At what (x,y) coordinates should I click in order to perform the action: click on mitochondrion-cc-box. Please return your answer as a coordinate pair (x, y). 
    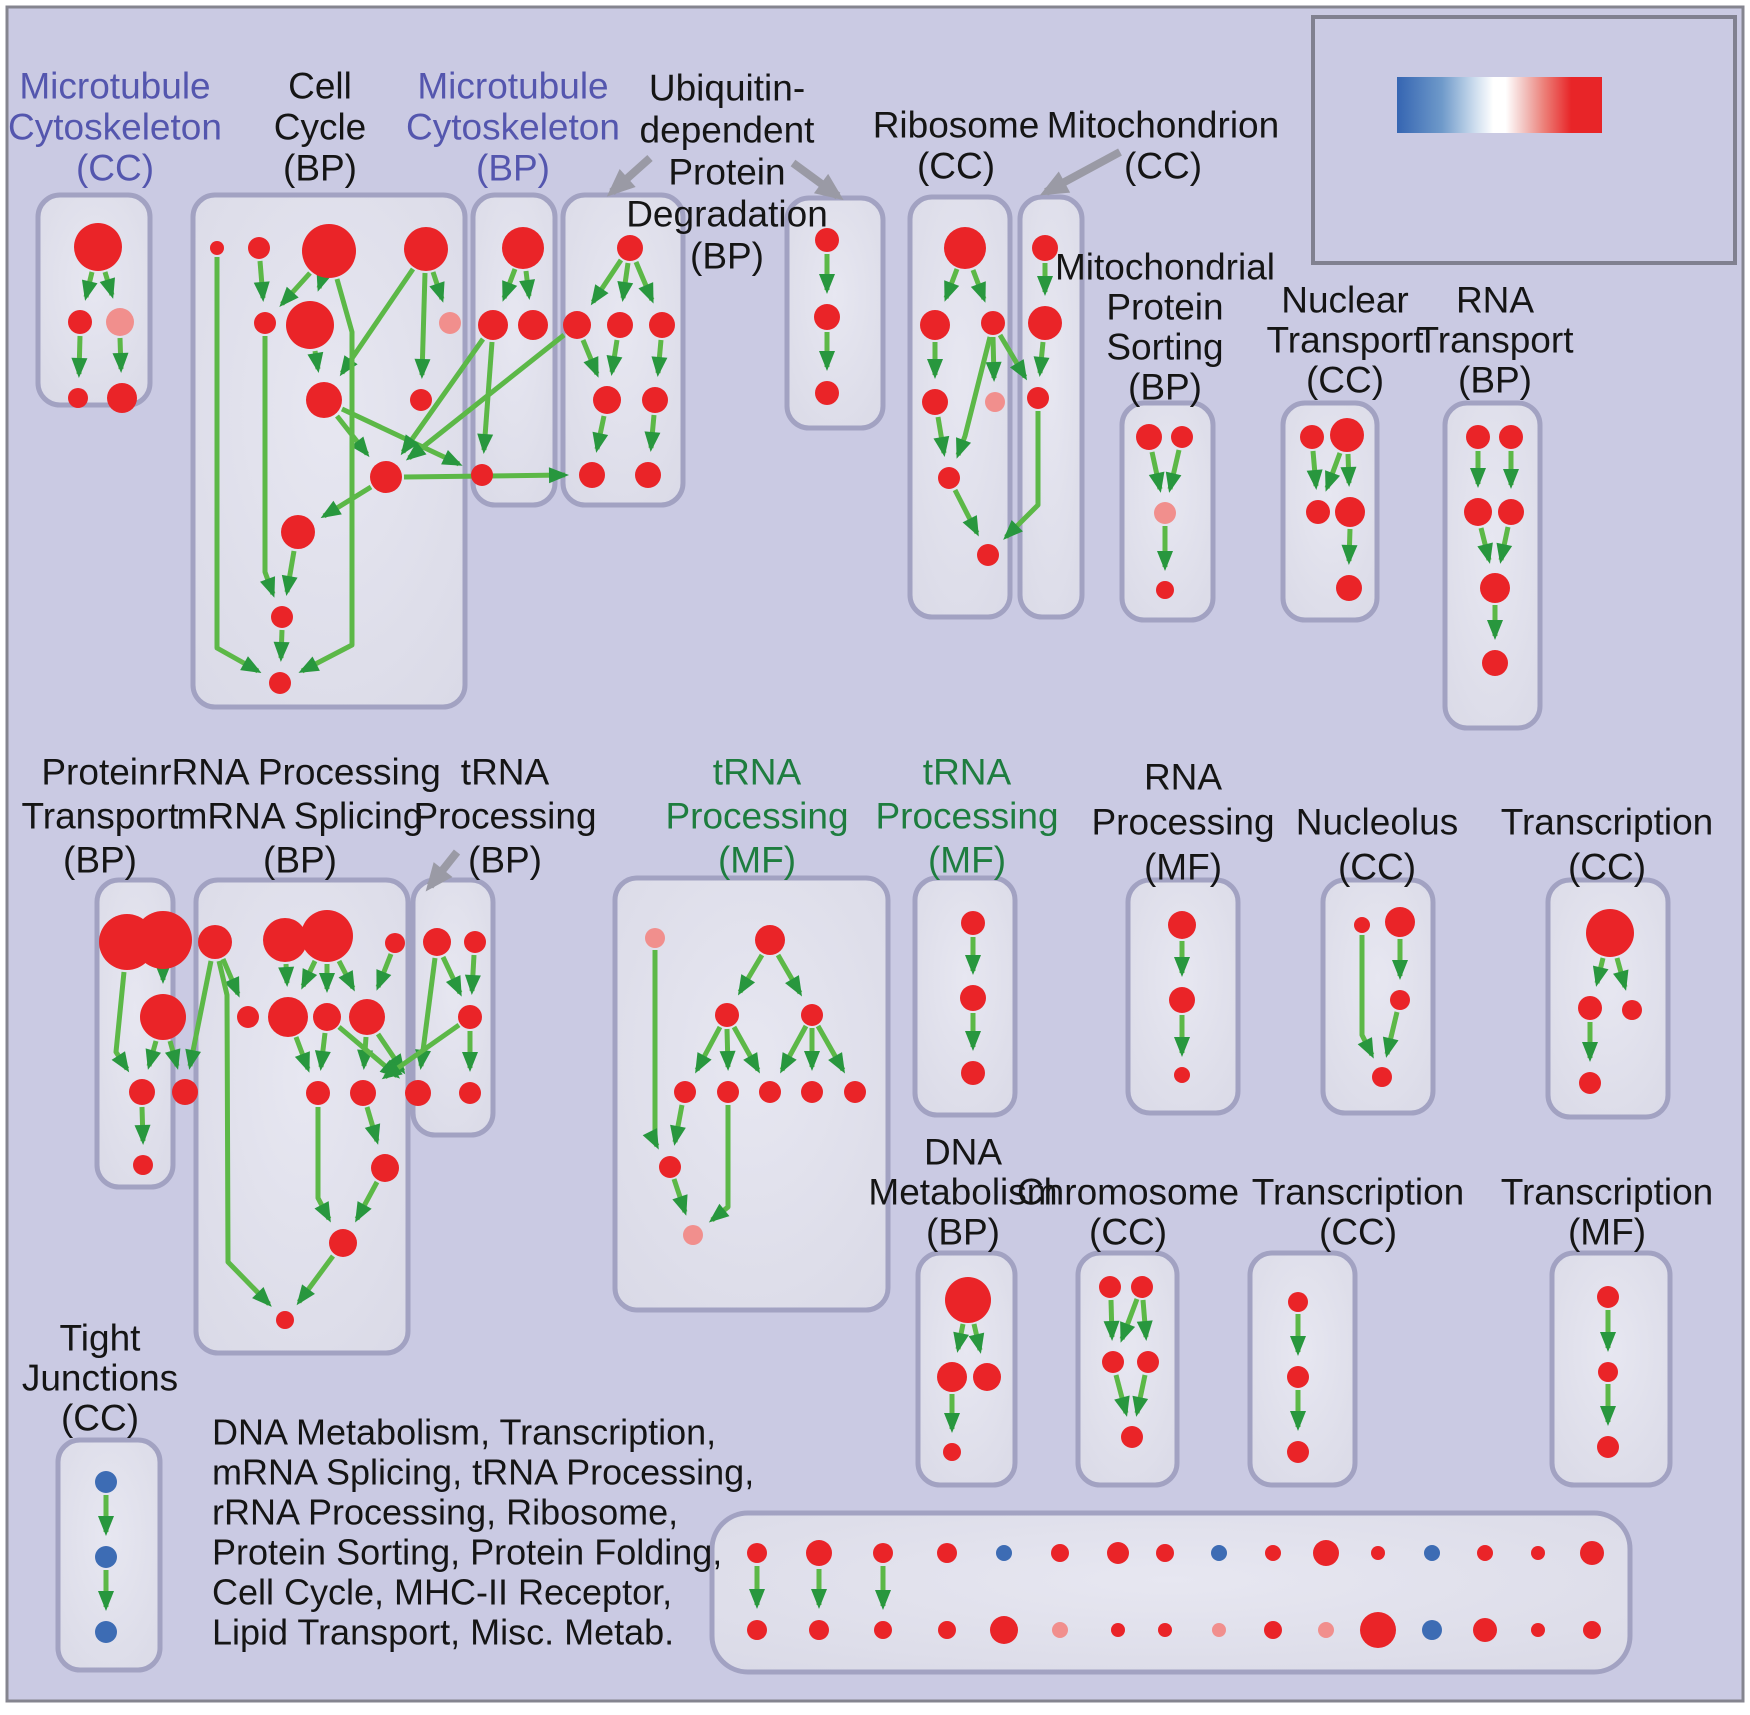
    Looking at the image, I should click on (1051, 407).